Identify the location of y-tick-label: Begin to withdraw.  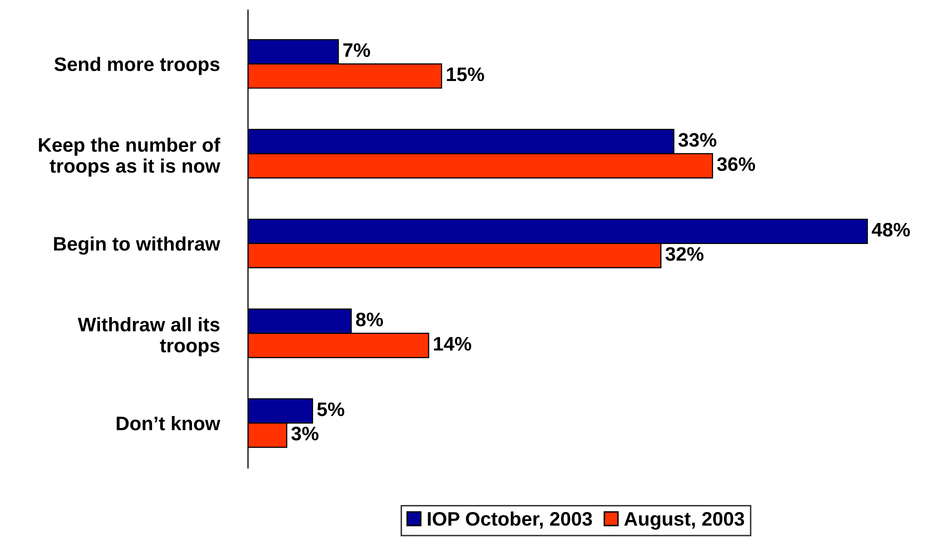
(137, 245).